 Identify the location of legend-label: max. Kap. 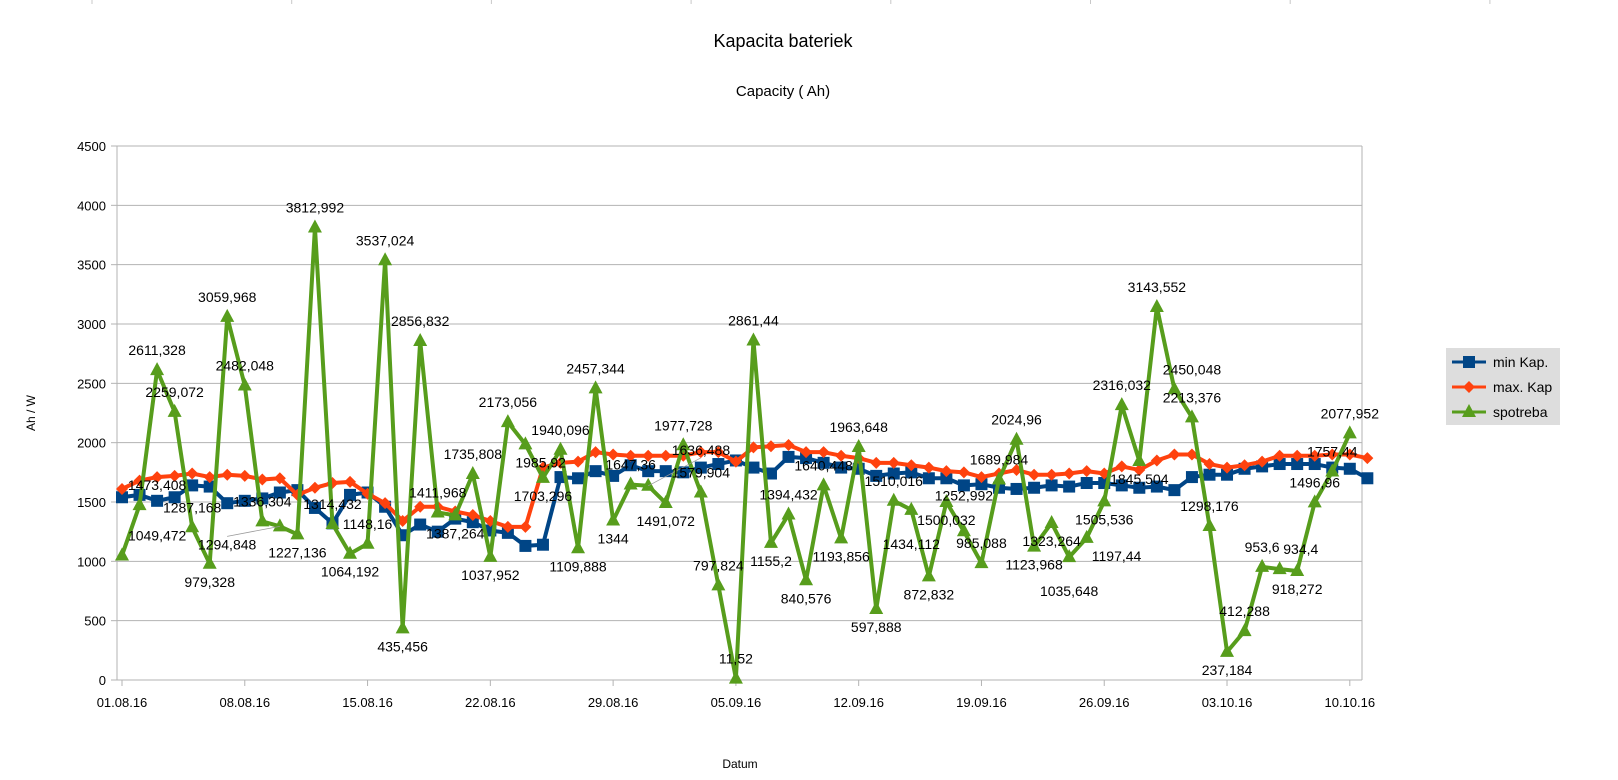
(1522, 387).